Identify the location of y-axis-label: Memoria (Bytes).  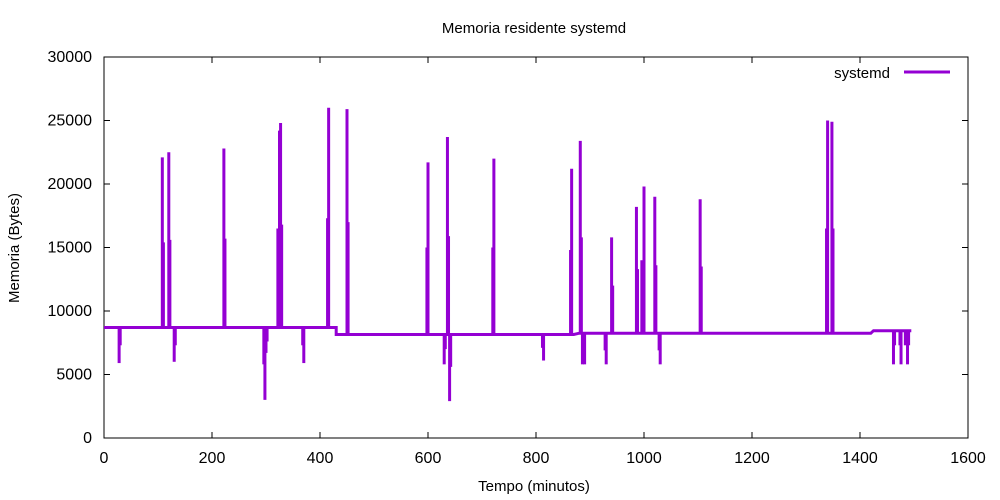
(14, 248).